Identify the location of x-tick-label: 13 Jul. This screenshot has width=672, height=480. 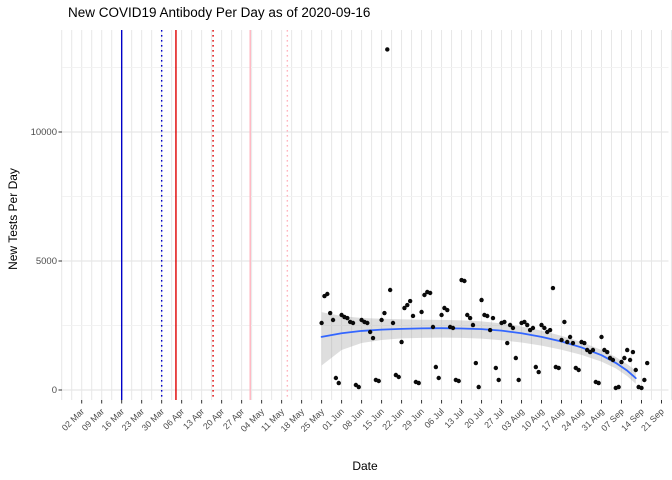
(454, 418).